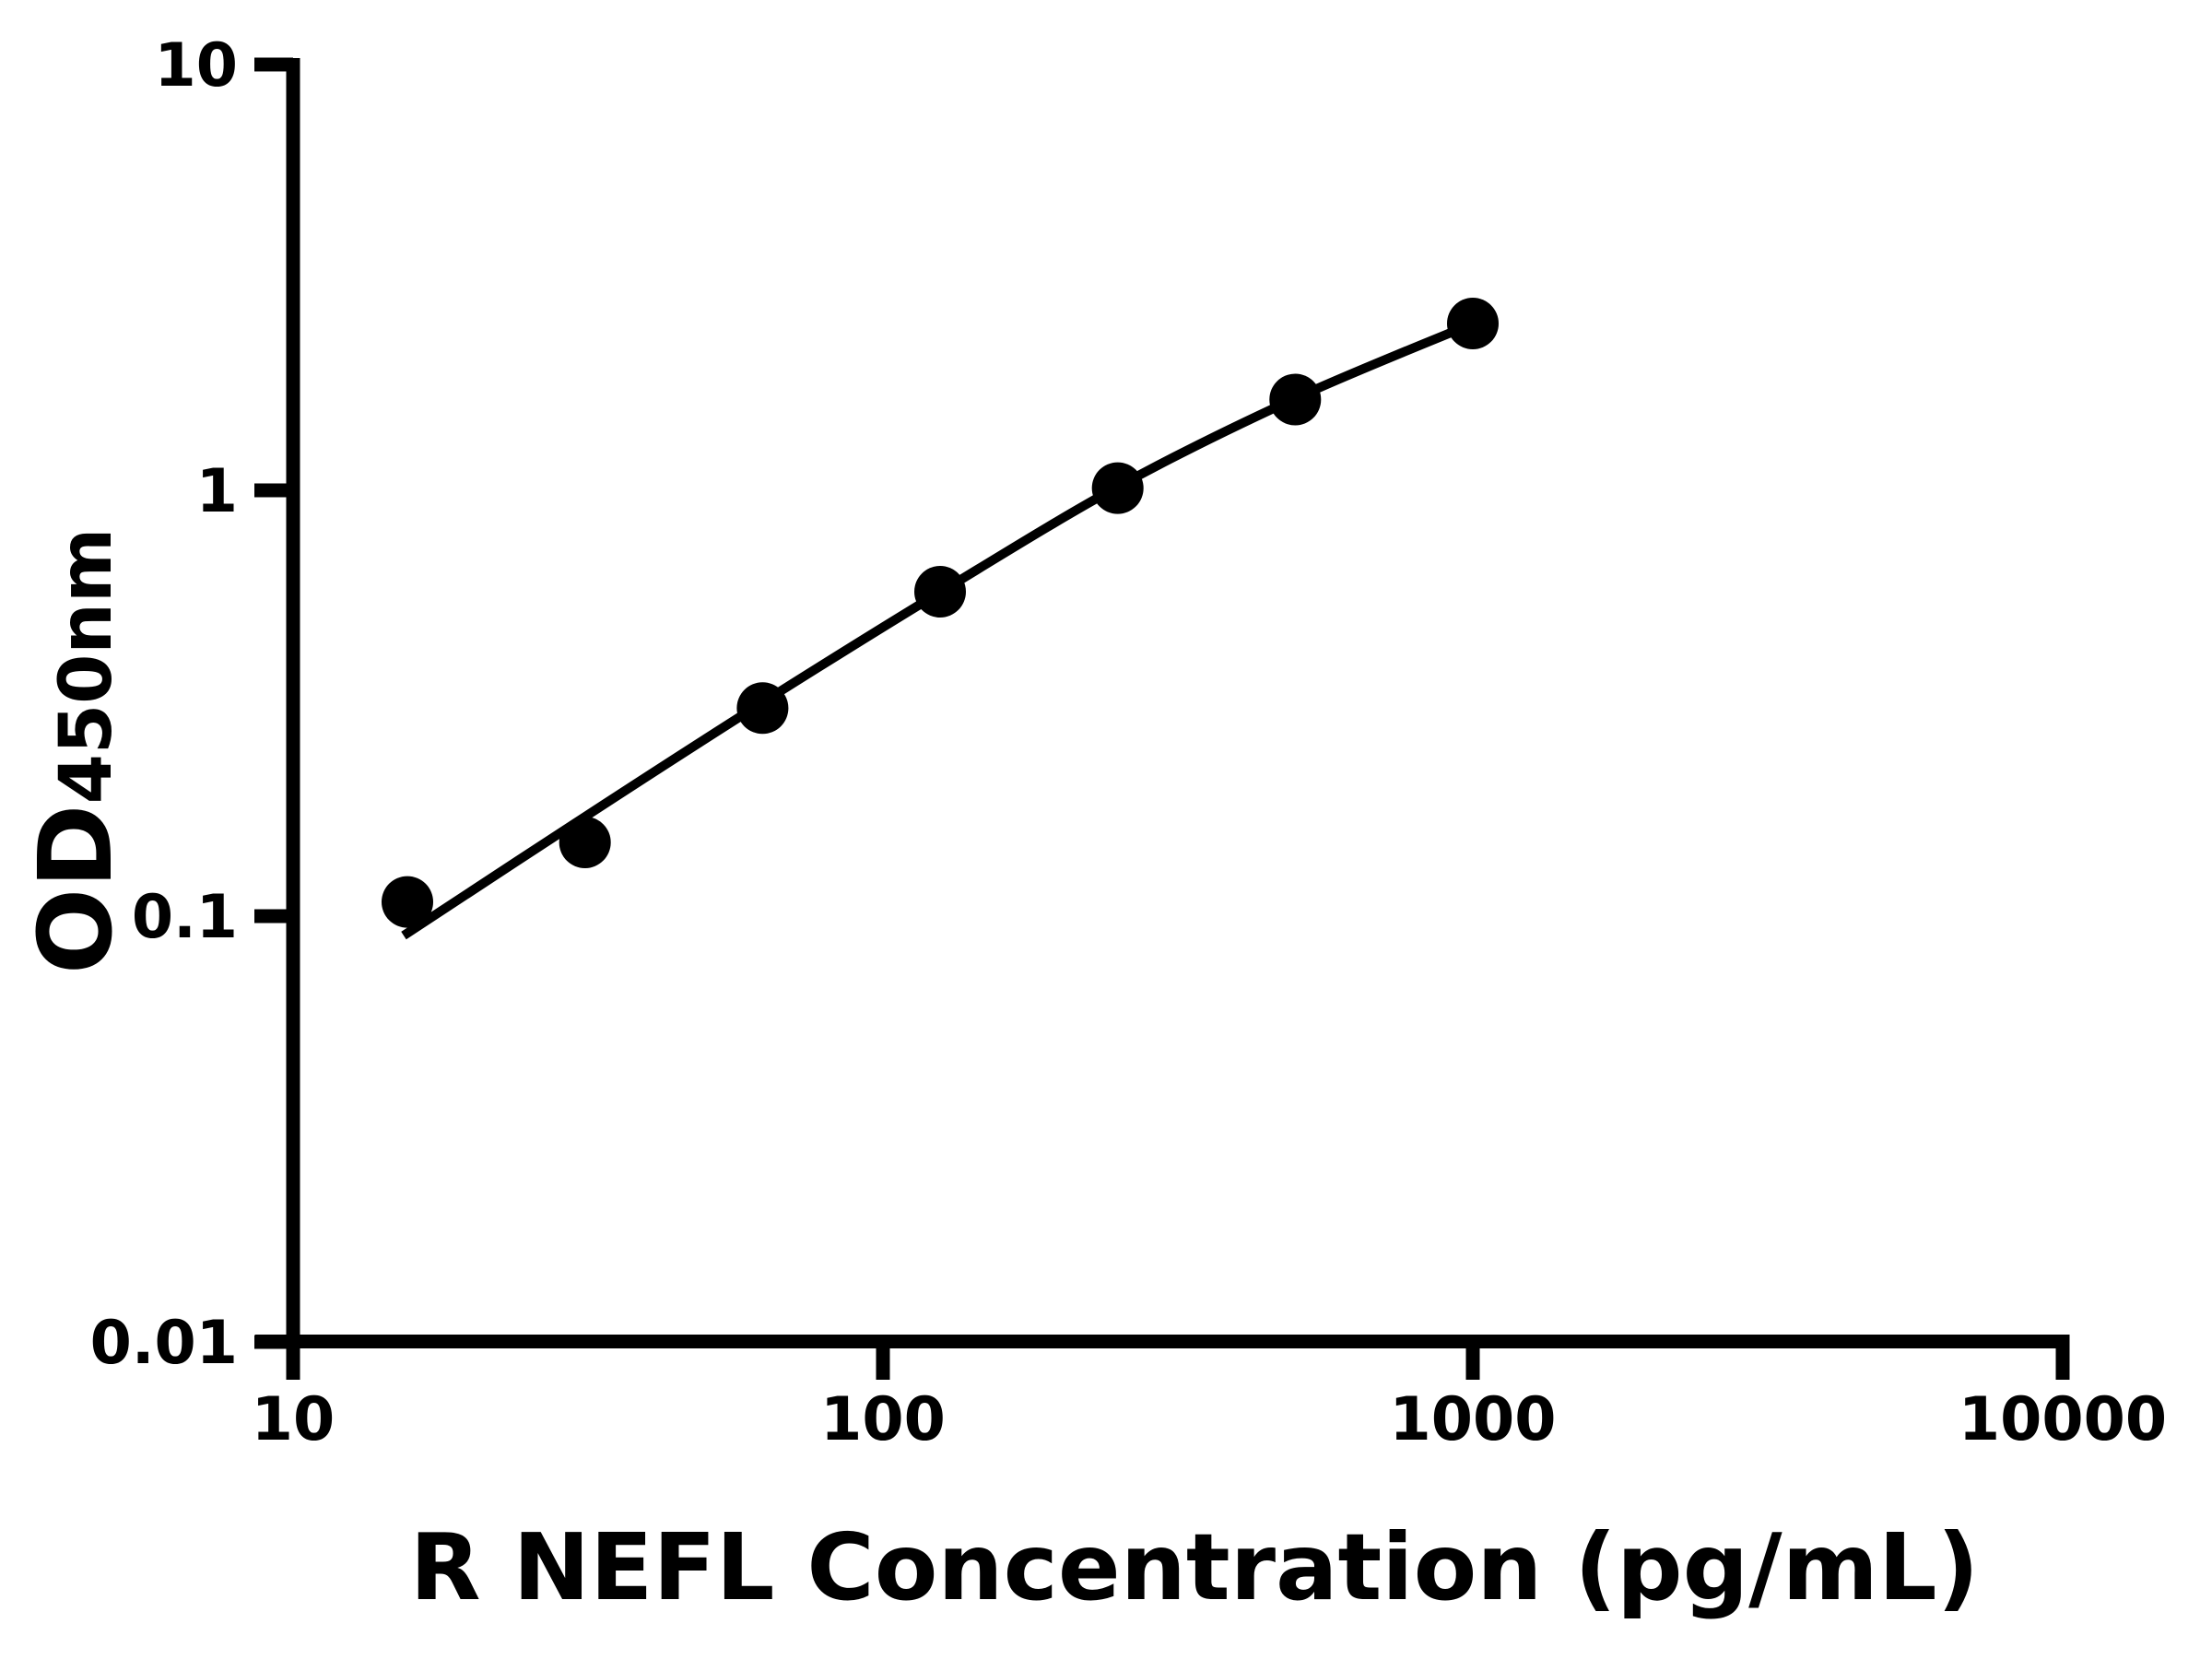 The height and width of the screenshot is (1659, 2212). I want to click on y-axis: 10 1 0.1 0.01, so click(195, 705).